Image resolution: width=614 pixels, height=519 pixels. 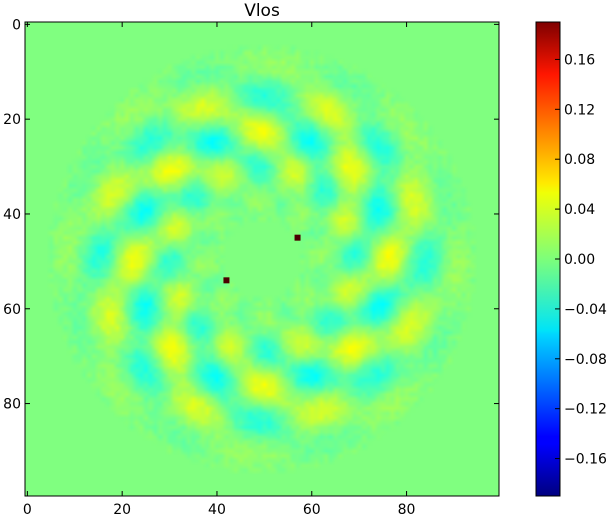 I want to click on colorbar-axis: −0.16 −0.12 −0.08 −0.04 0.00 0.04 0.08 0.12 0.16, so click(x=581, y=260).